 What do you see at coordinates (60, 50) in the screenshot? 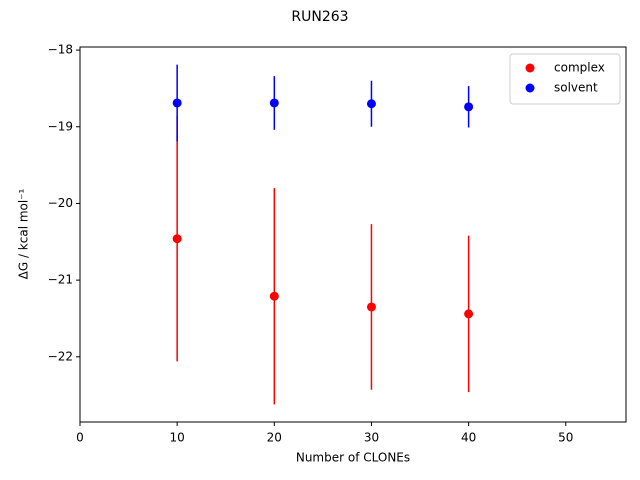
I see `y-tick-label: −18` at bounding box center [60, 50].